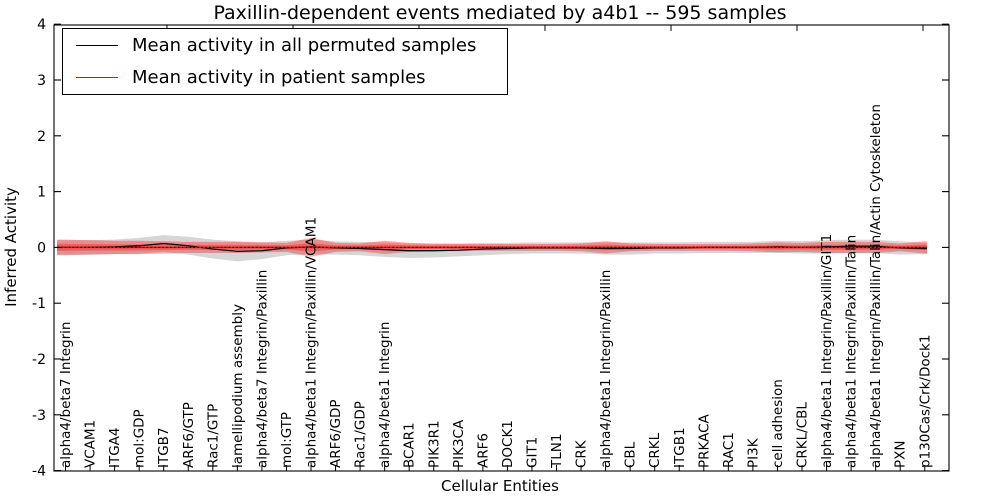 The image size is (1000, 500). I want to click on category-label: GIT1, so click(532, 452).